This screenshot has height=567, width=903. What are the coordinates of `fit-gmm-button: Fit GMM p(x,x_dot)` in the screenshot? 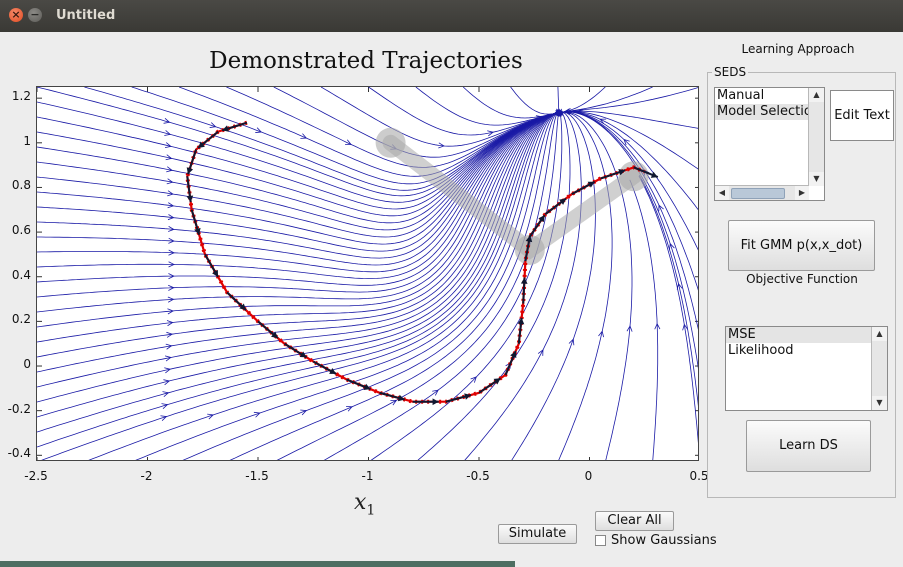 It's located at (801, 245).